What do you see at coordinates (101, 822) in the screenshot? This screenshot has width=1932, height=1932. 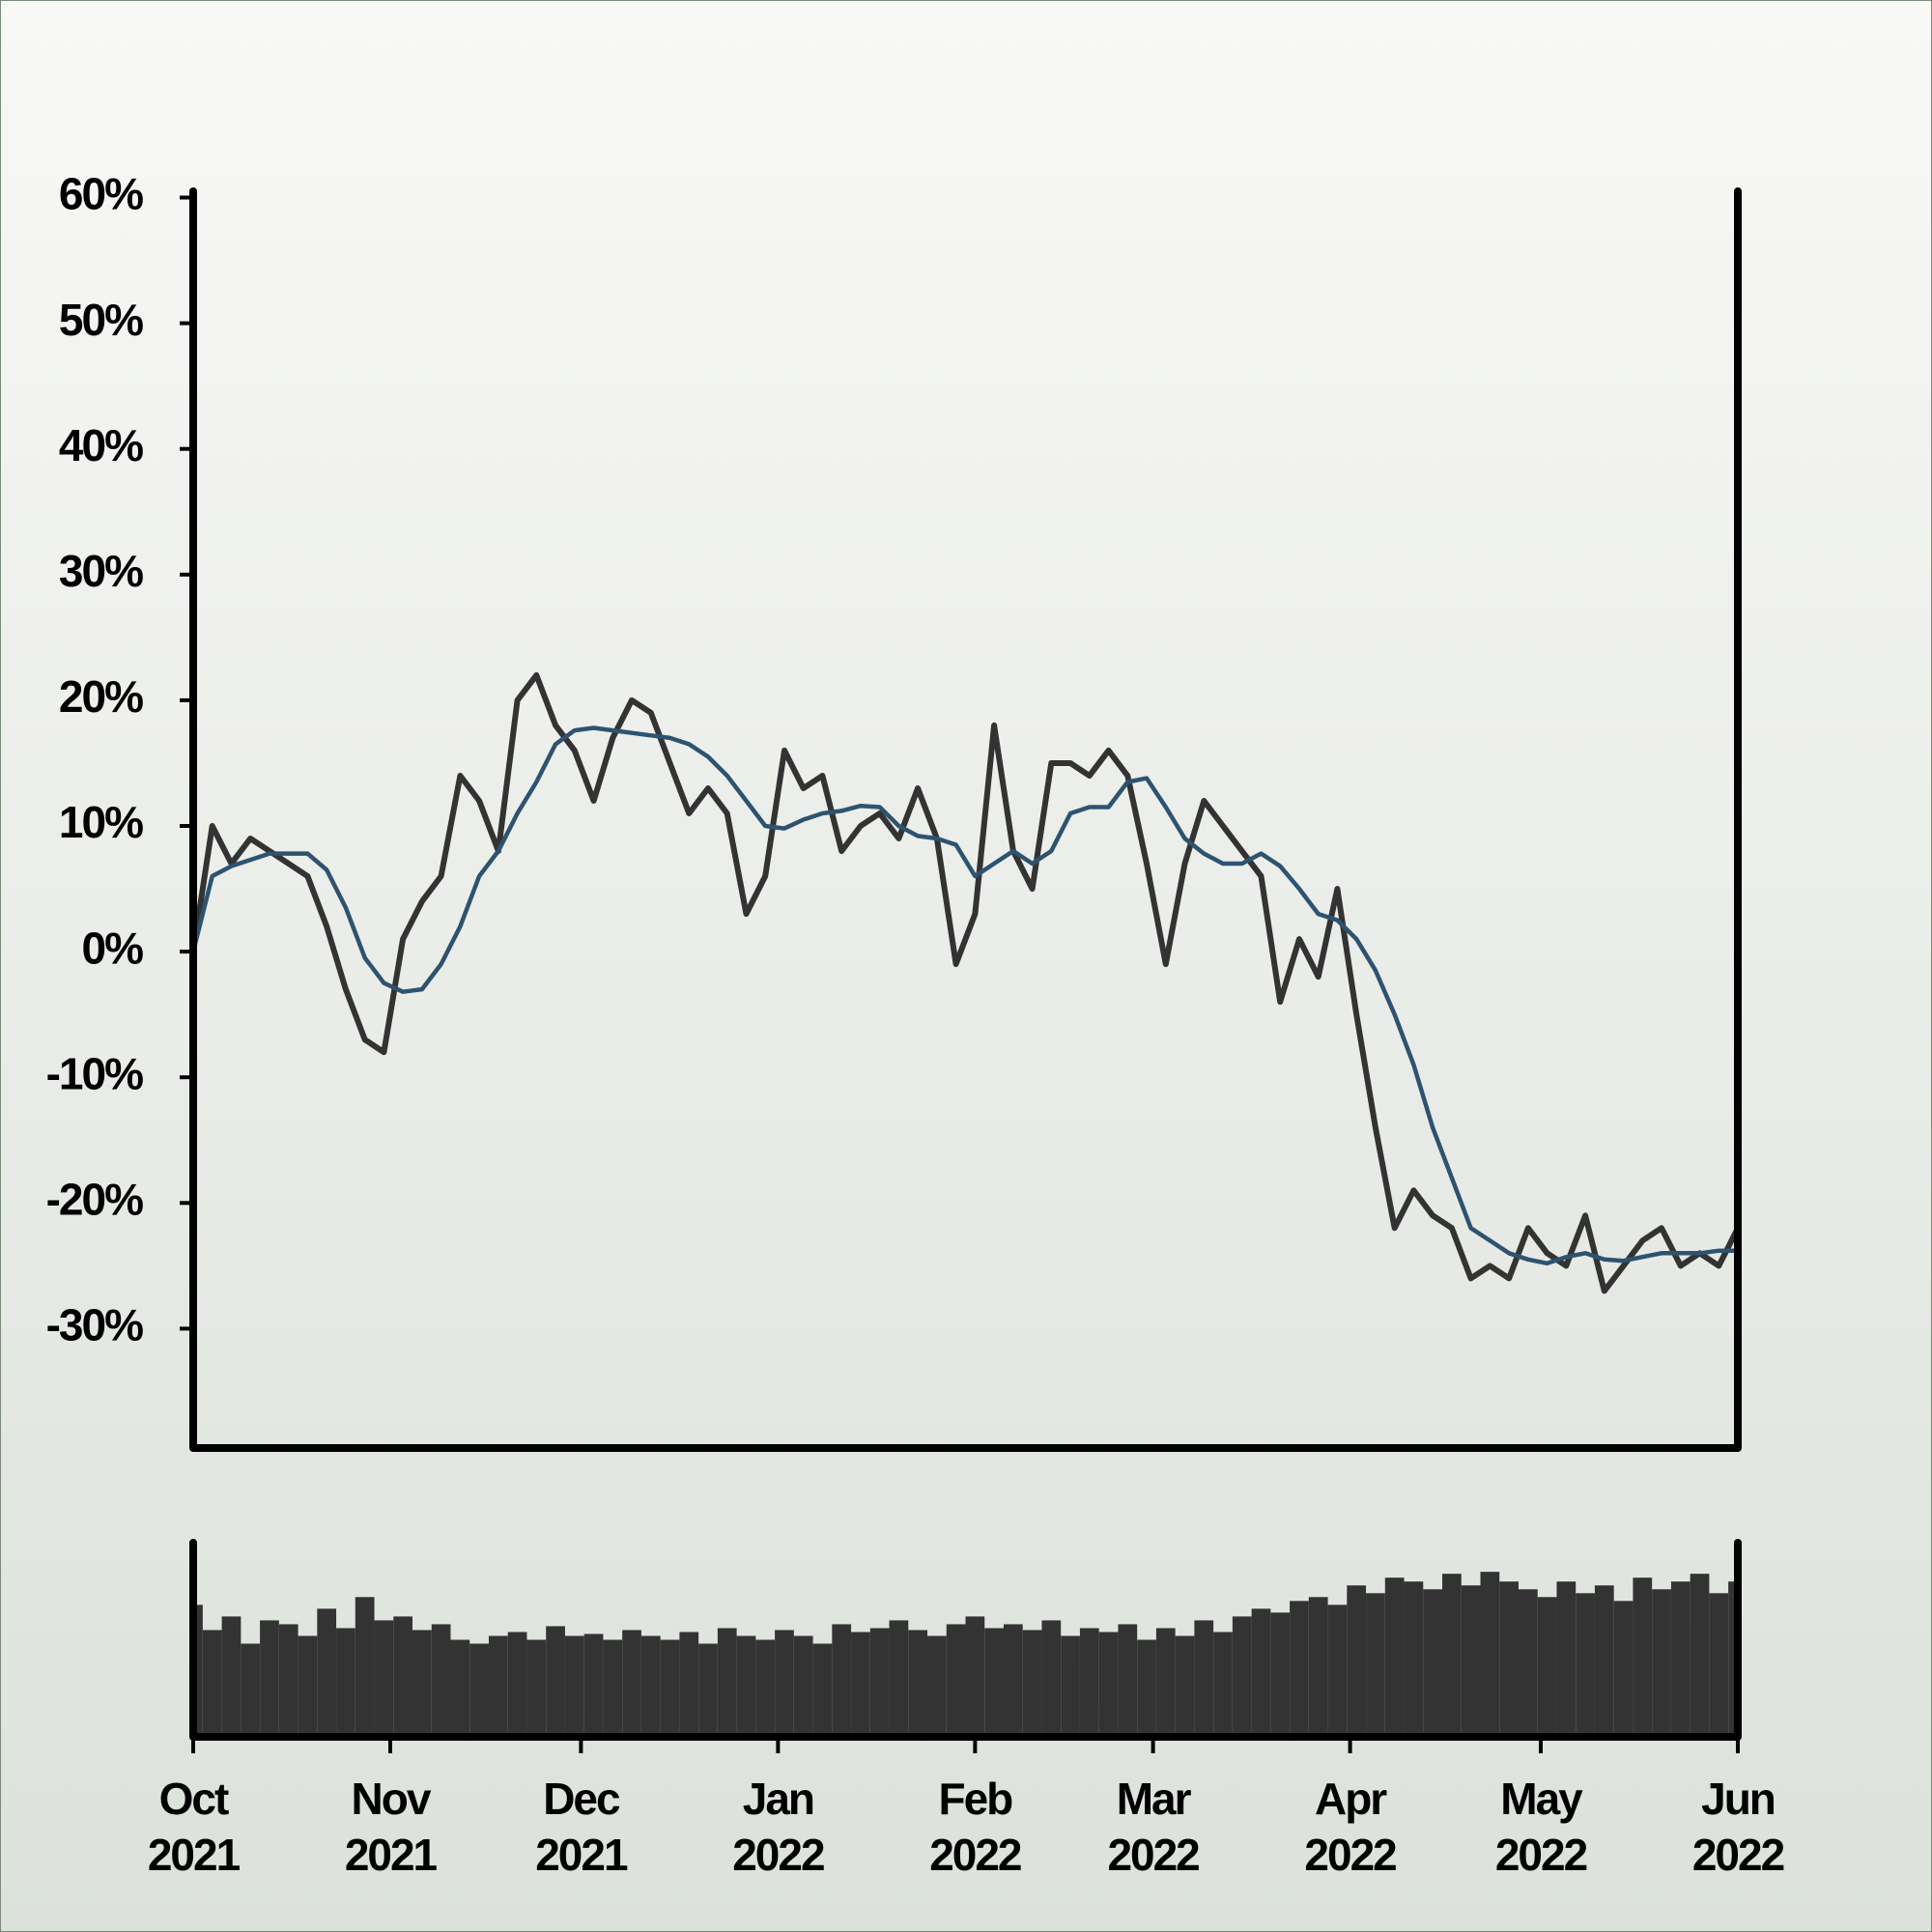 I see `y-tick-label: 10%` at bounding box center [101, 822].